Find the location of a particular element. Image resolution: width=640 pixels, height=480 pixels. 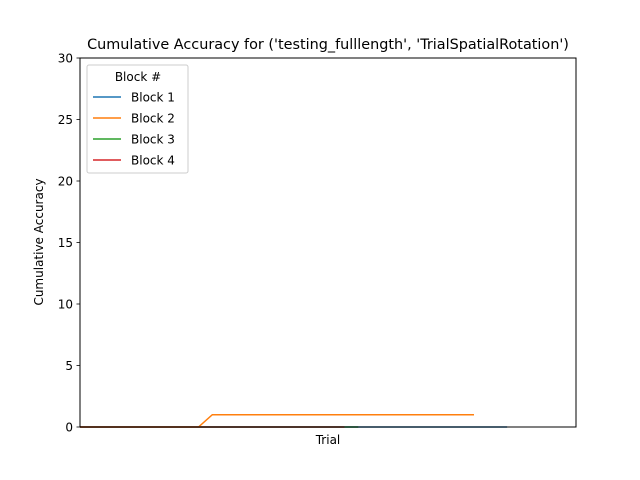

legend-label-block-1: Block 1 is located at coordinates (153, 98).